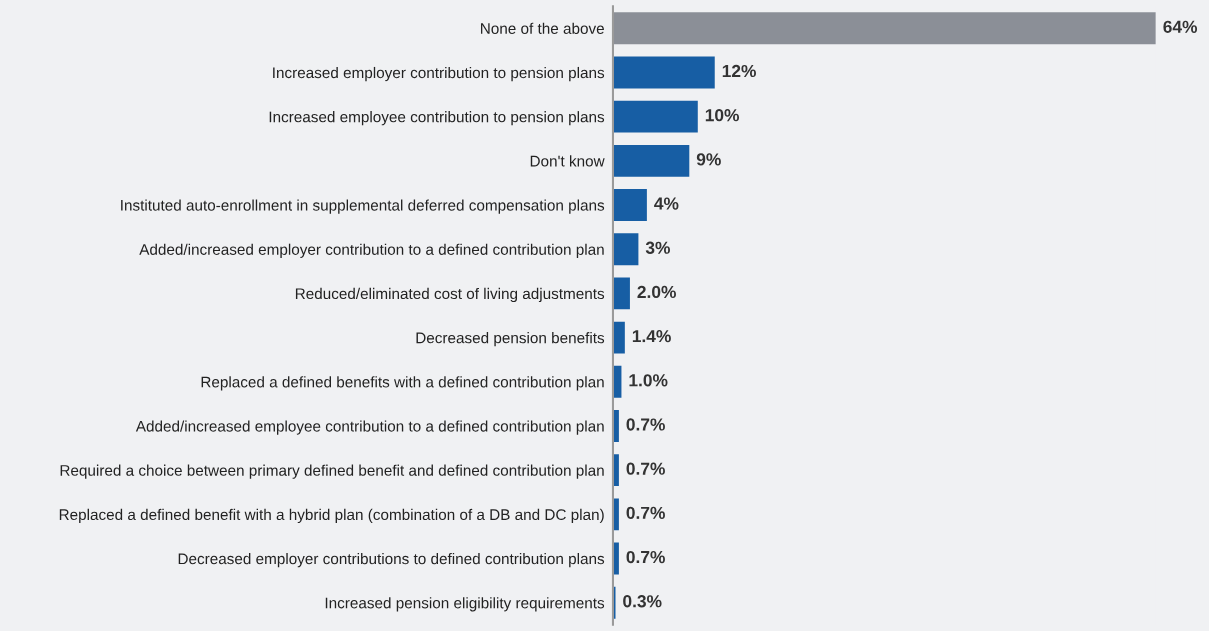 This screenshot has width=1209, height=631. Describe the element at coordinates (402, 383) in the screenshot. I see `y-tick-label: Replaced a defined benefits with a defined contribution plan` at that location.